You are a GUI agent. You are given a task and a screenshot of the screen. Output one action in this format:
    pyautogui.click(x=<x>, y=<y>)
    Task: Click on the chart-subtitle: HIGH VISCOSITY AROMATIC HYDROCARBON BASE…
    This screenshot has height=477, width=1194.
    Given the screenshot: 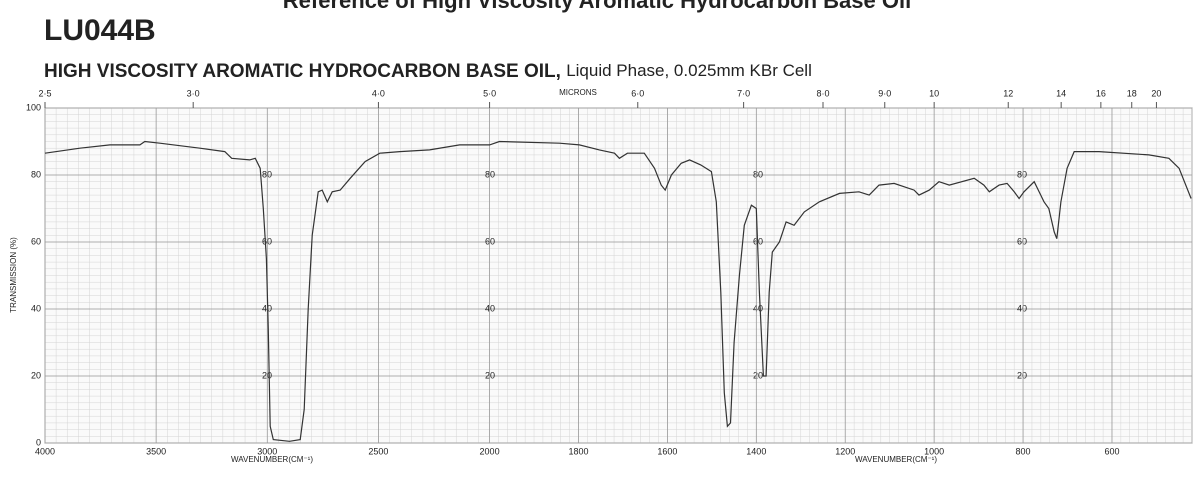 What is the action you would take?
    pyautogui.click(x=428, y=71)
    